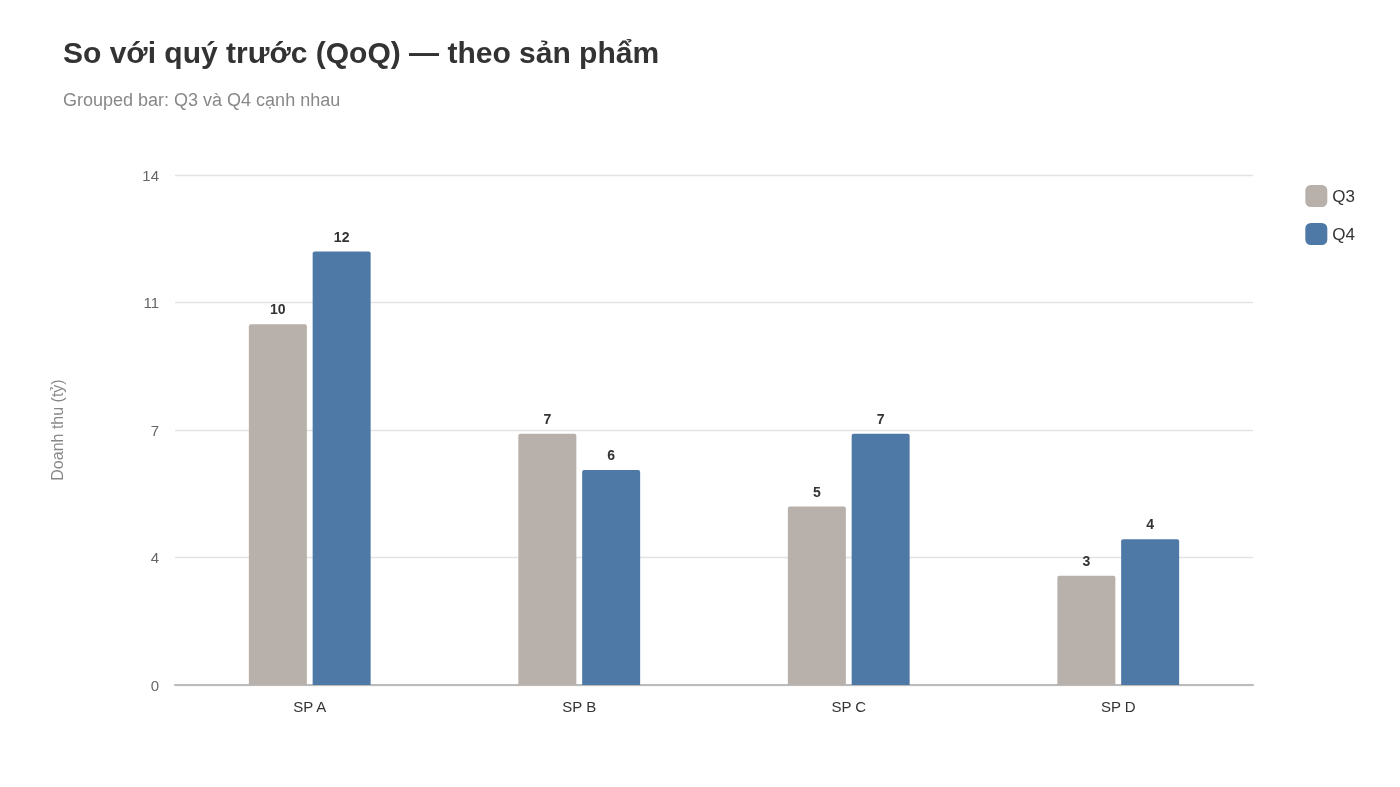  What do you see at coordinates (310, 706) in the screenshot?
I see `x-tick-label: SP A` at bounding box center [310, 706].